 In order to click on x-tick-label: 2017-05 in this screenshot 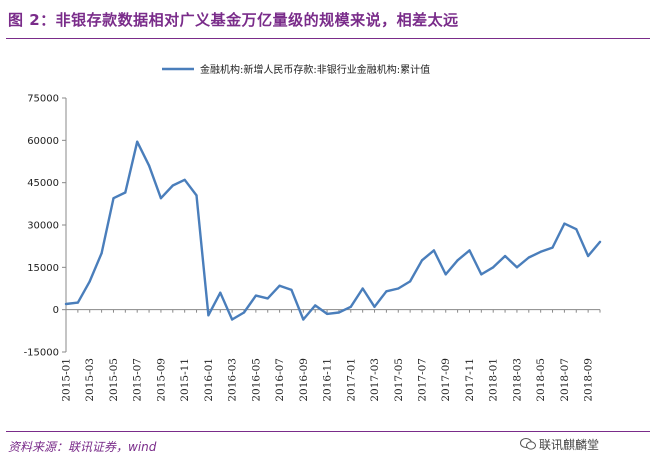, I will do `click(399, 380)`.